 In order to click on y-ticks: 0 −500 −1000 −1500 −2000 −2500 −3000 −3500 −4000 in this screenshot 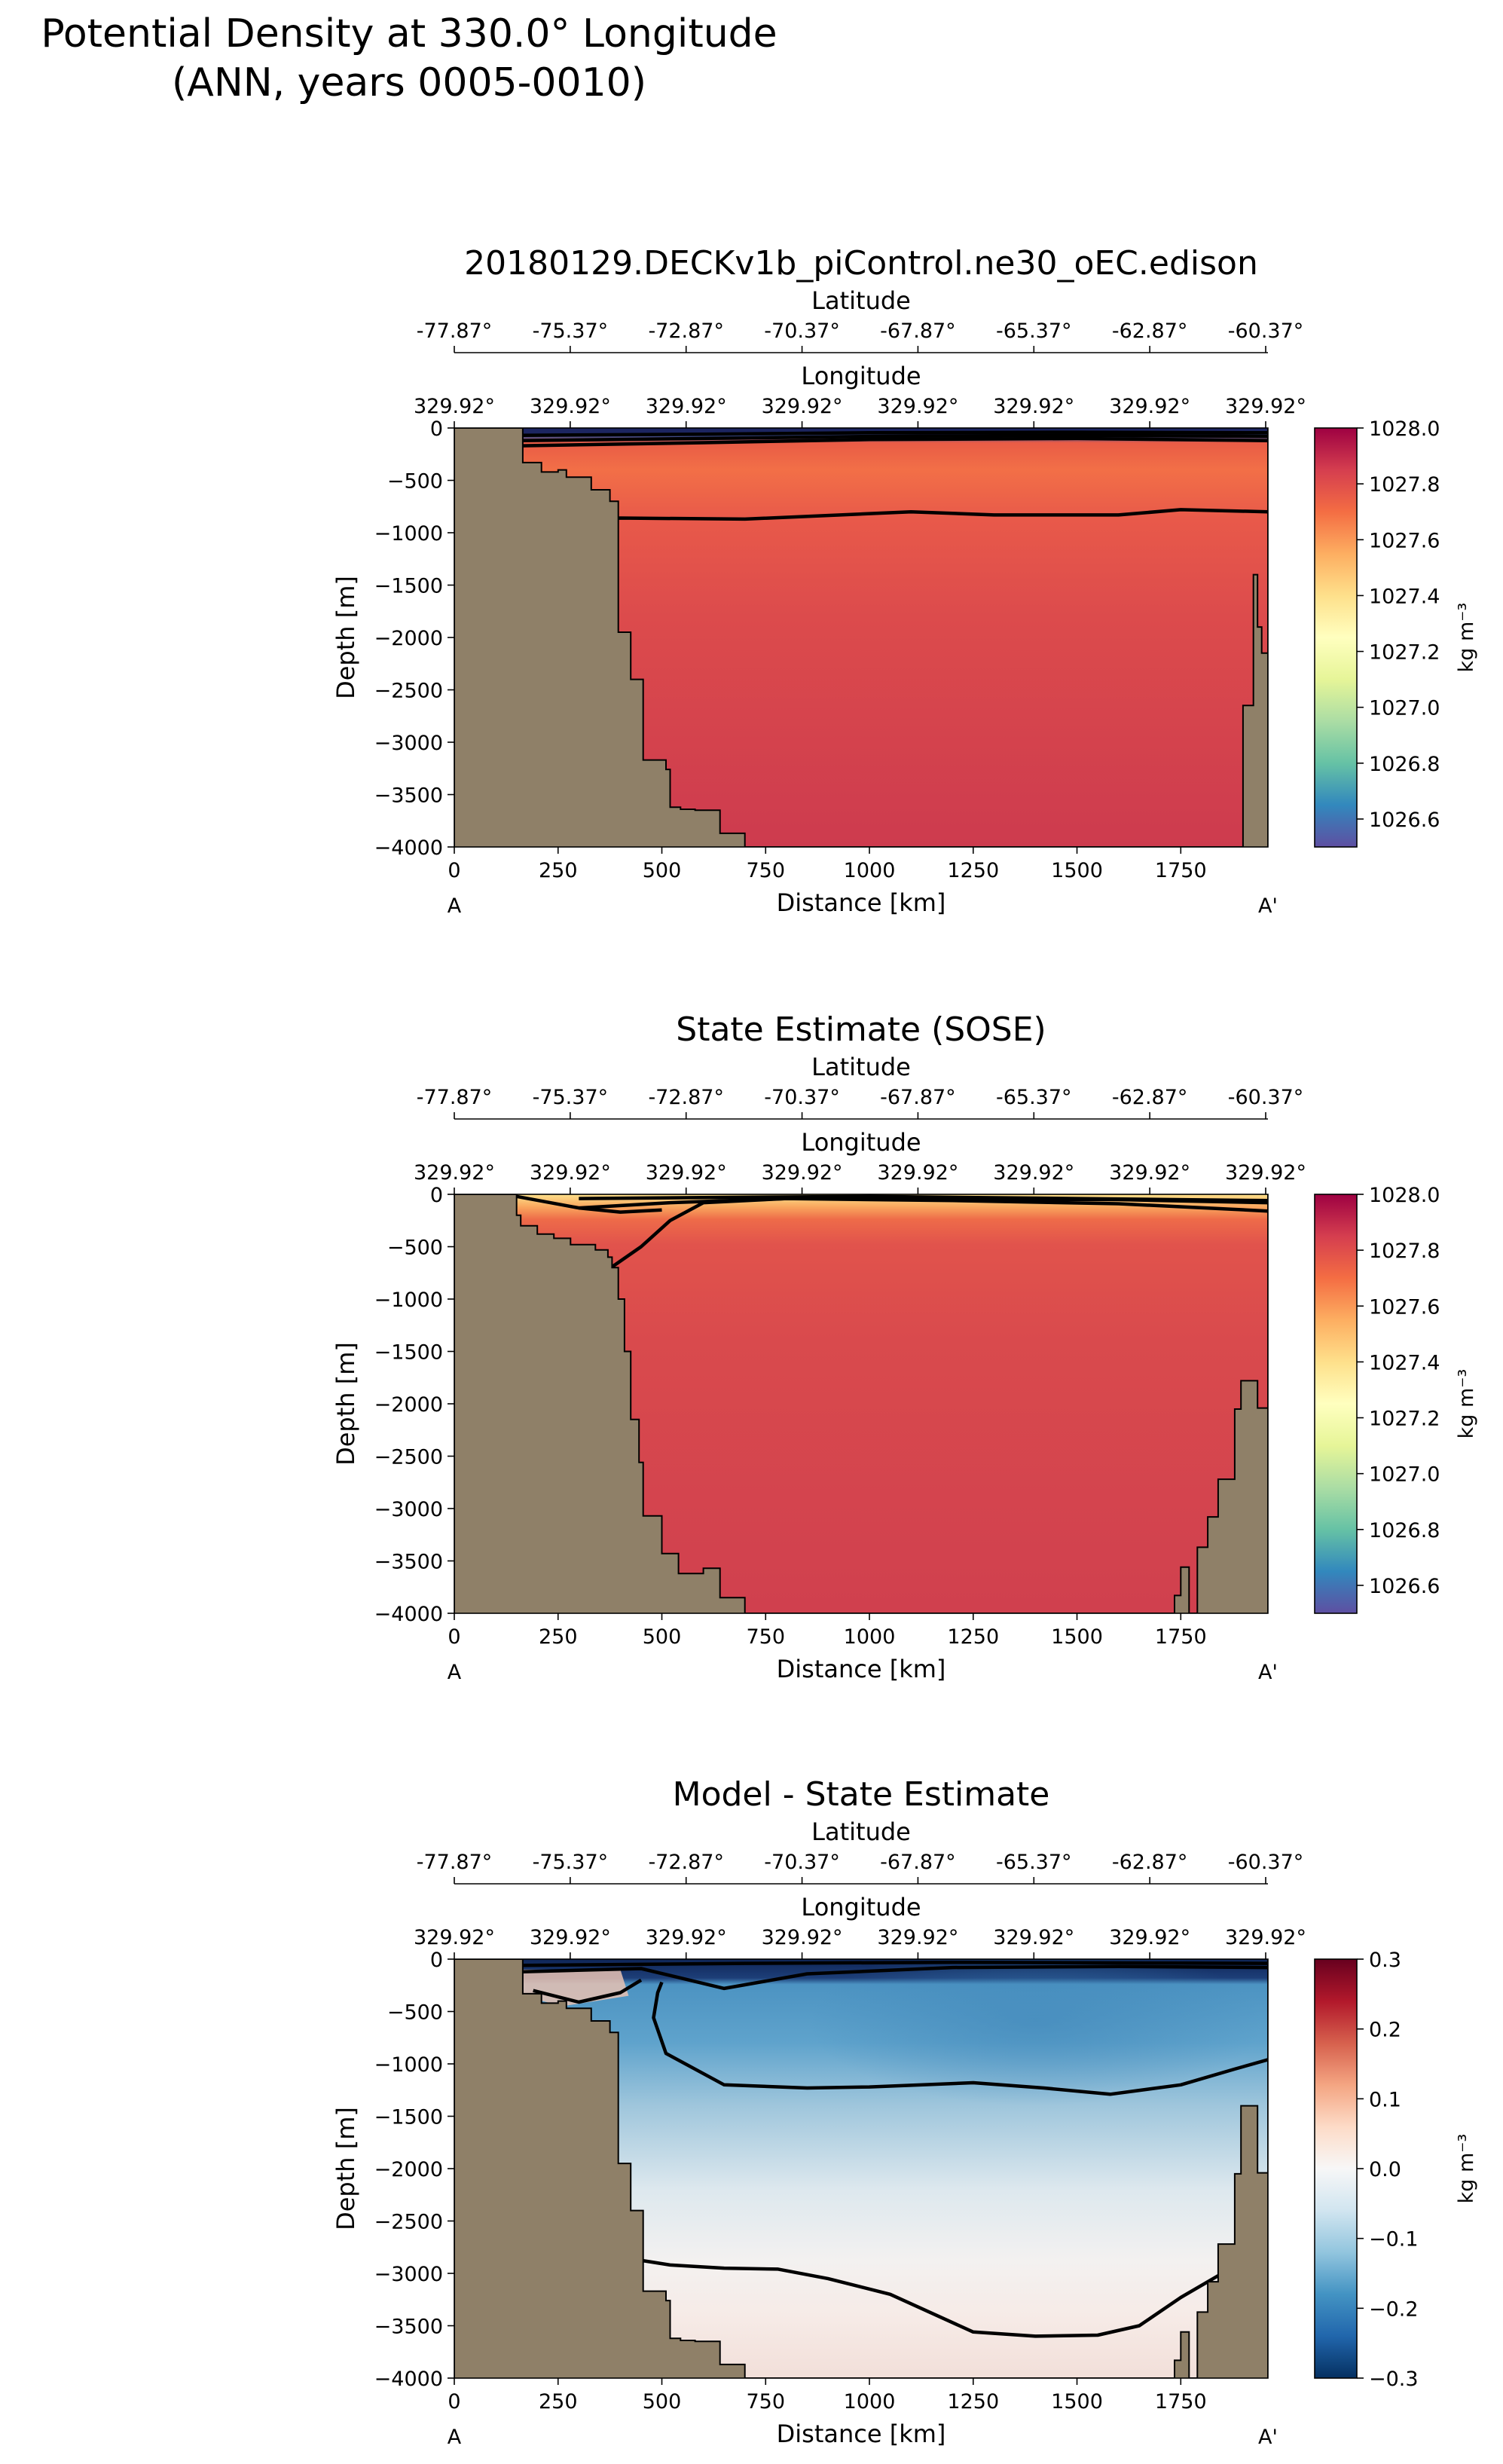, I will do `click(414, 1405)`.